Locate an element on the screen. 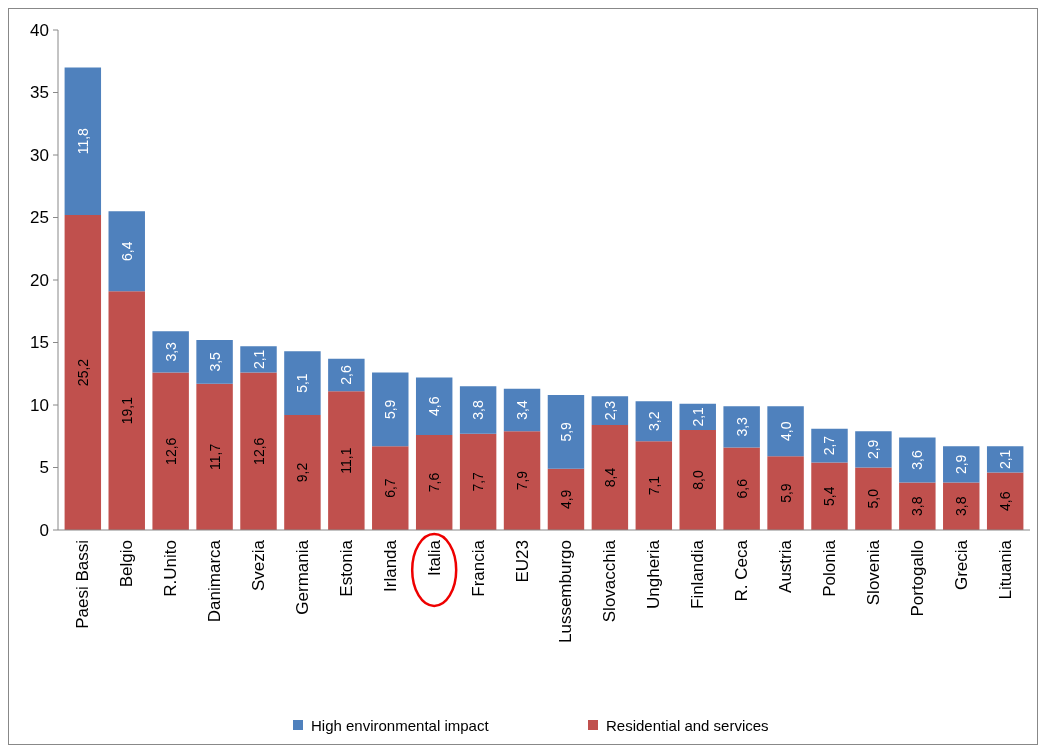 Image resolution: width=1046 pixels, height=753 pixels. y-tick-label: 15 is located at coordinates (39, 342).